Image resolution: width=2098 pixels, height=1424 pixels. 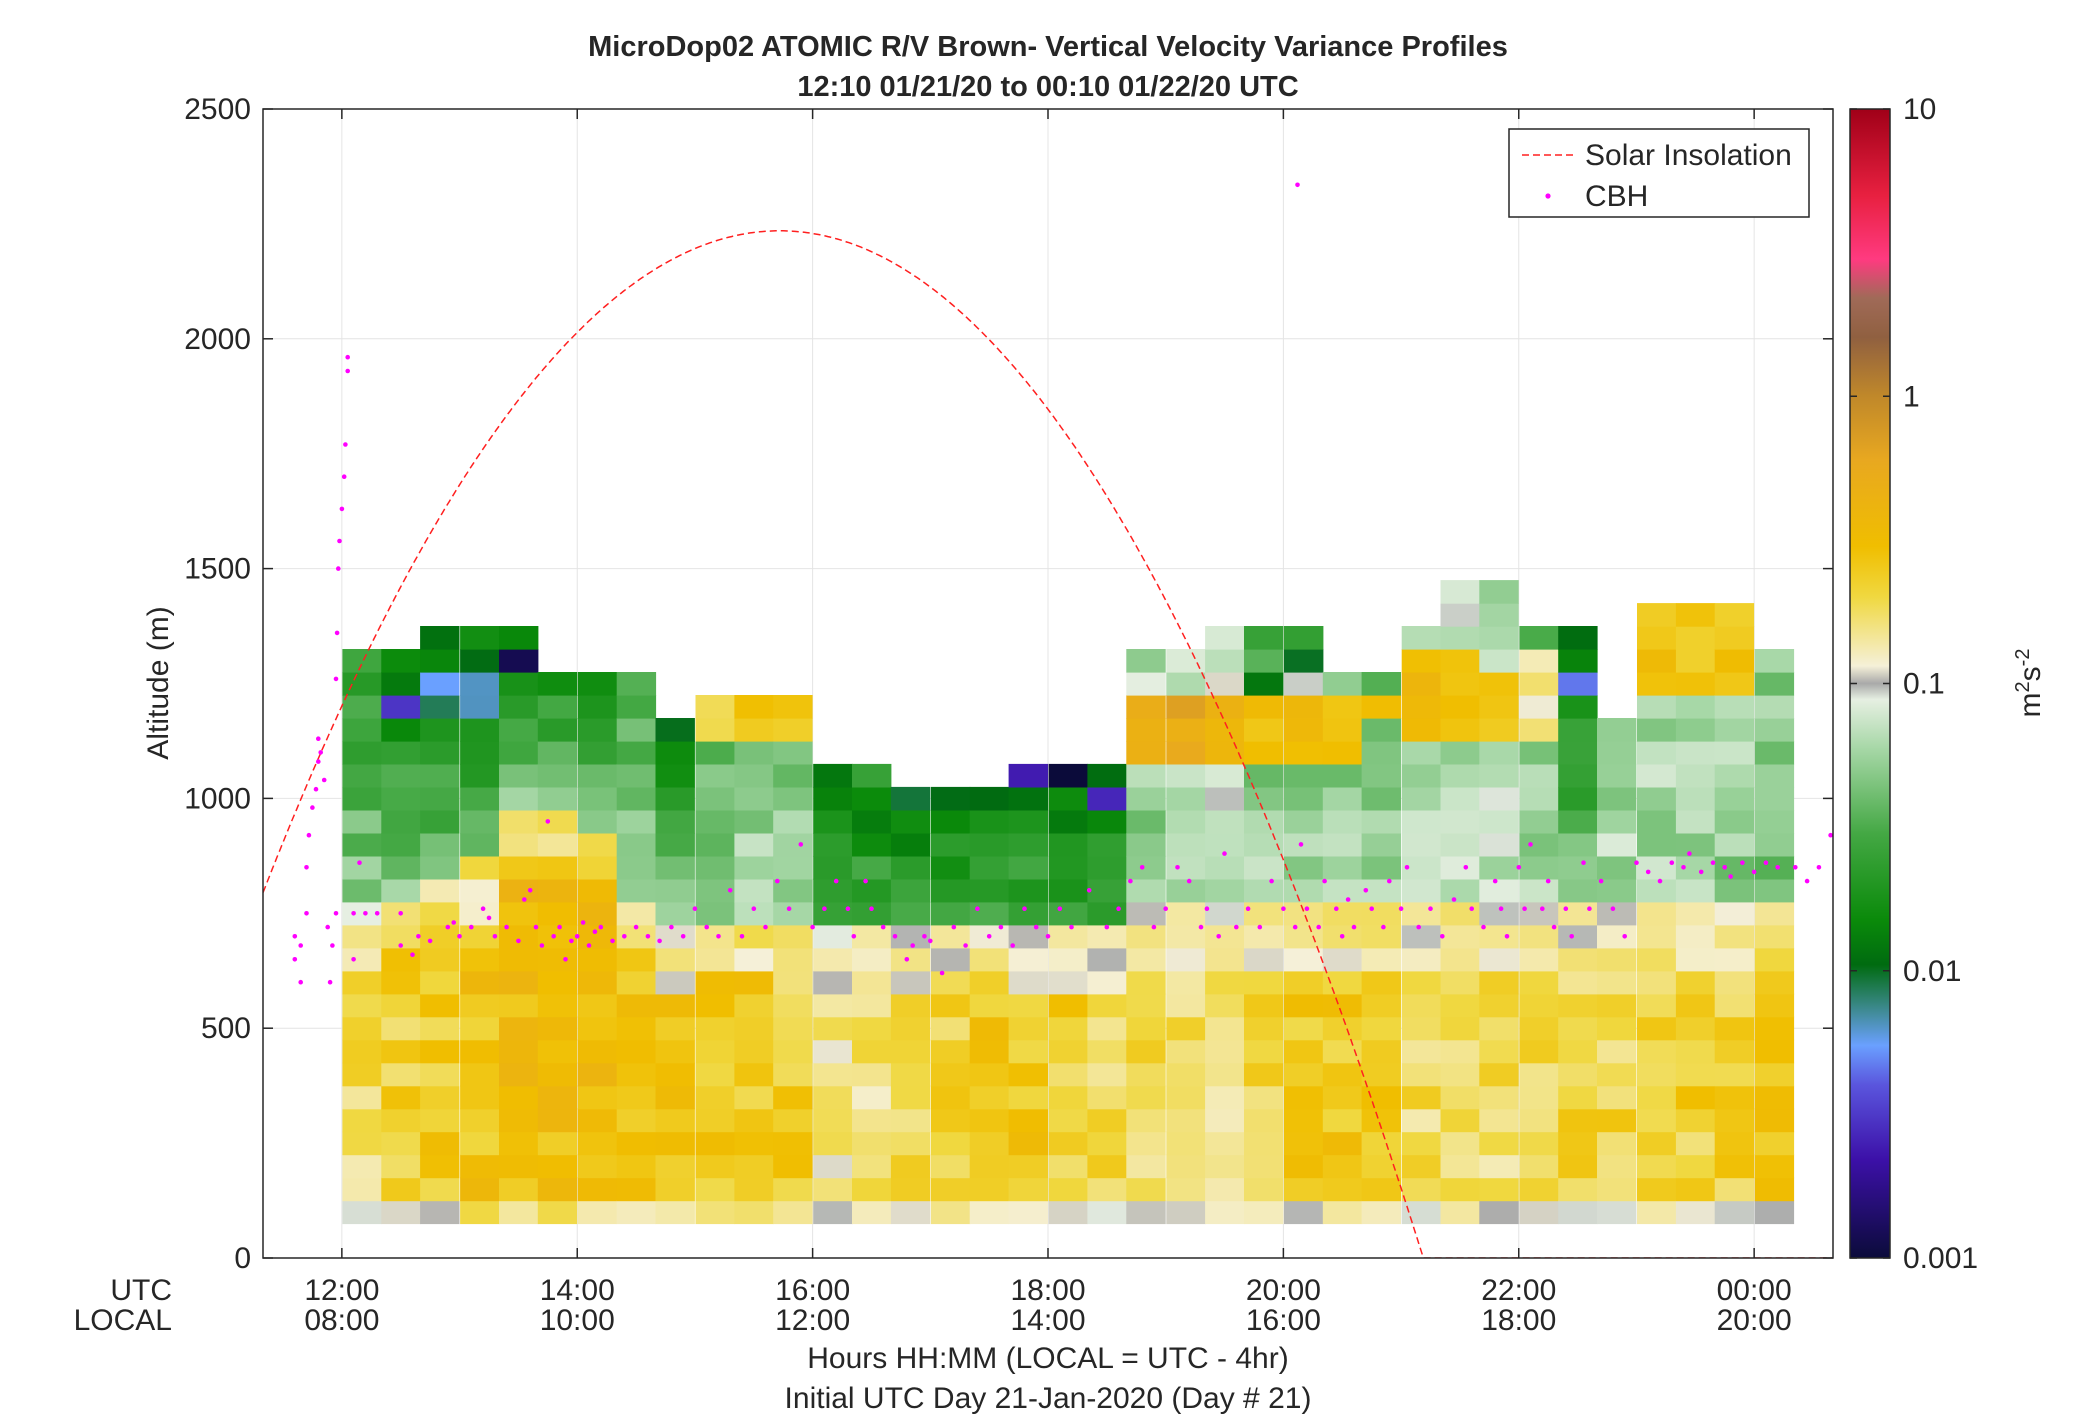 What do you see at coordinates (1047, 1358) in the screenshot?
I see `x-axis-label-line1: Hours HH:MM (LOCAL = UTC - 4hr)` at bounding box center [1047, 1358].